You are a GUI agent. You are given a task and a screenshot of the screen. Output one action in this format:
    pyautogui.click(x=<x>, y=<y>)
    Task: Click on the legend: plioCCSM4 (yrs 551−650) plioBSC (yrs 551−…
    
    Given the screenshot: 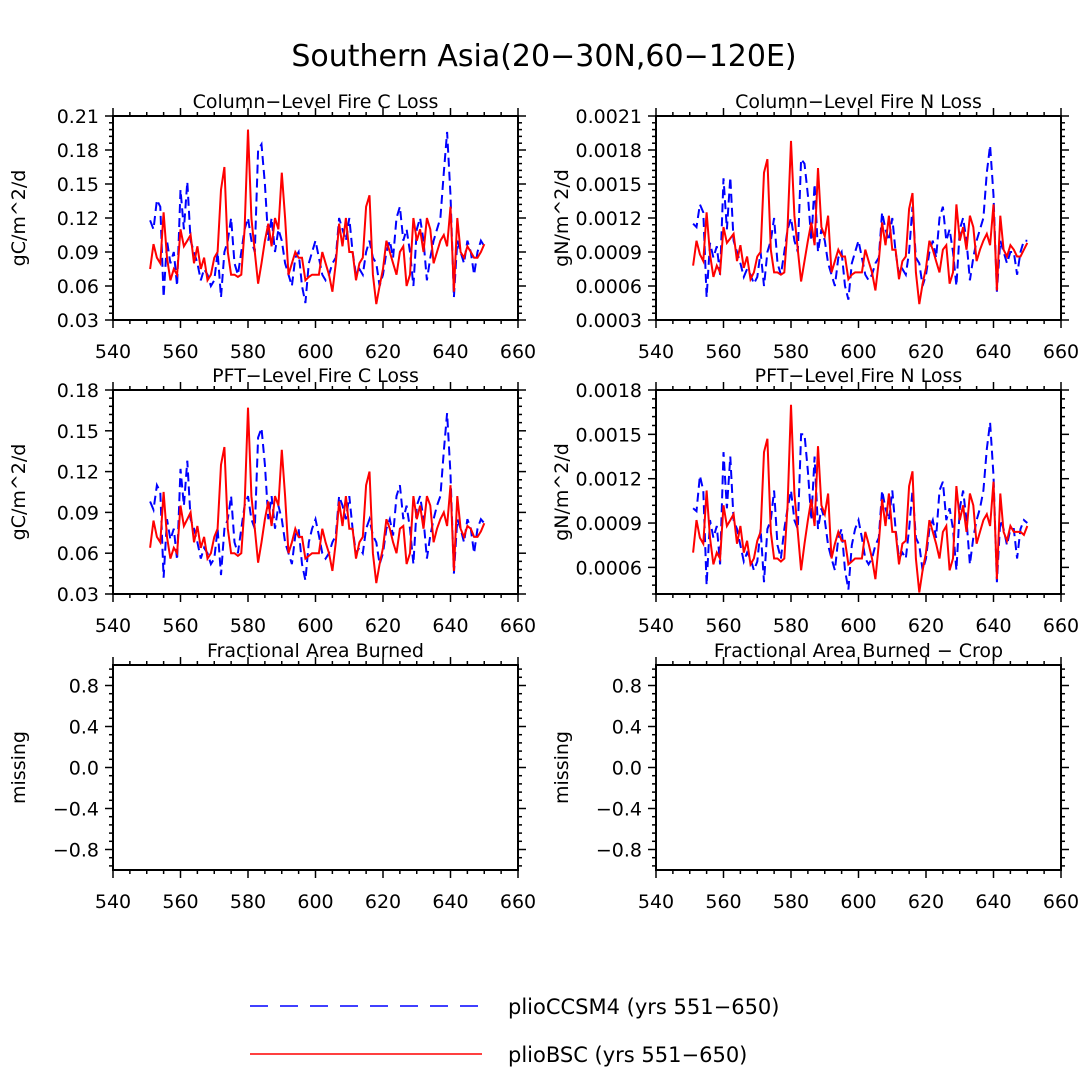 What is the action you would take?
    pyautogui.click(x=514, y=1031)
    